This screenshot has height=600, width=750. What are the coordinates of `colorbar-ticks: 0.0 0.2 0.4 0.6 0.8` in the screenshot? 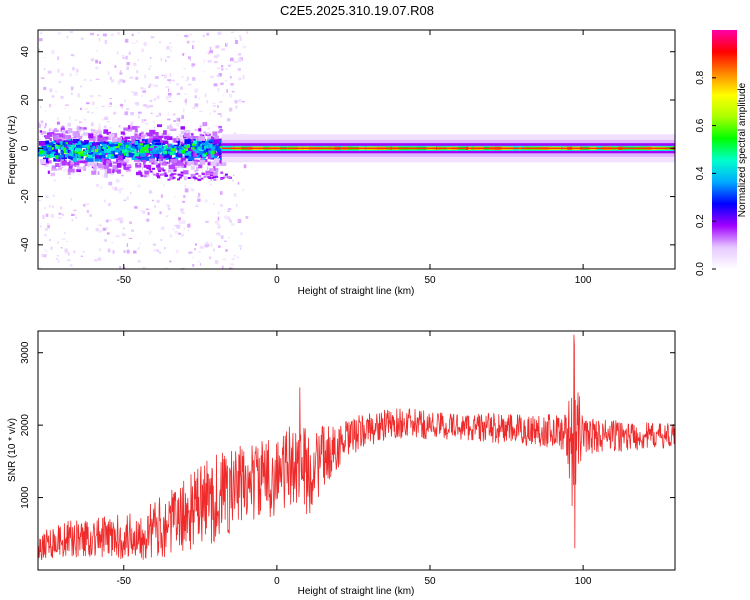 It's located at (705, 173).